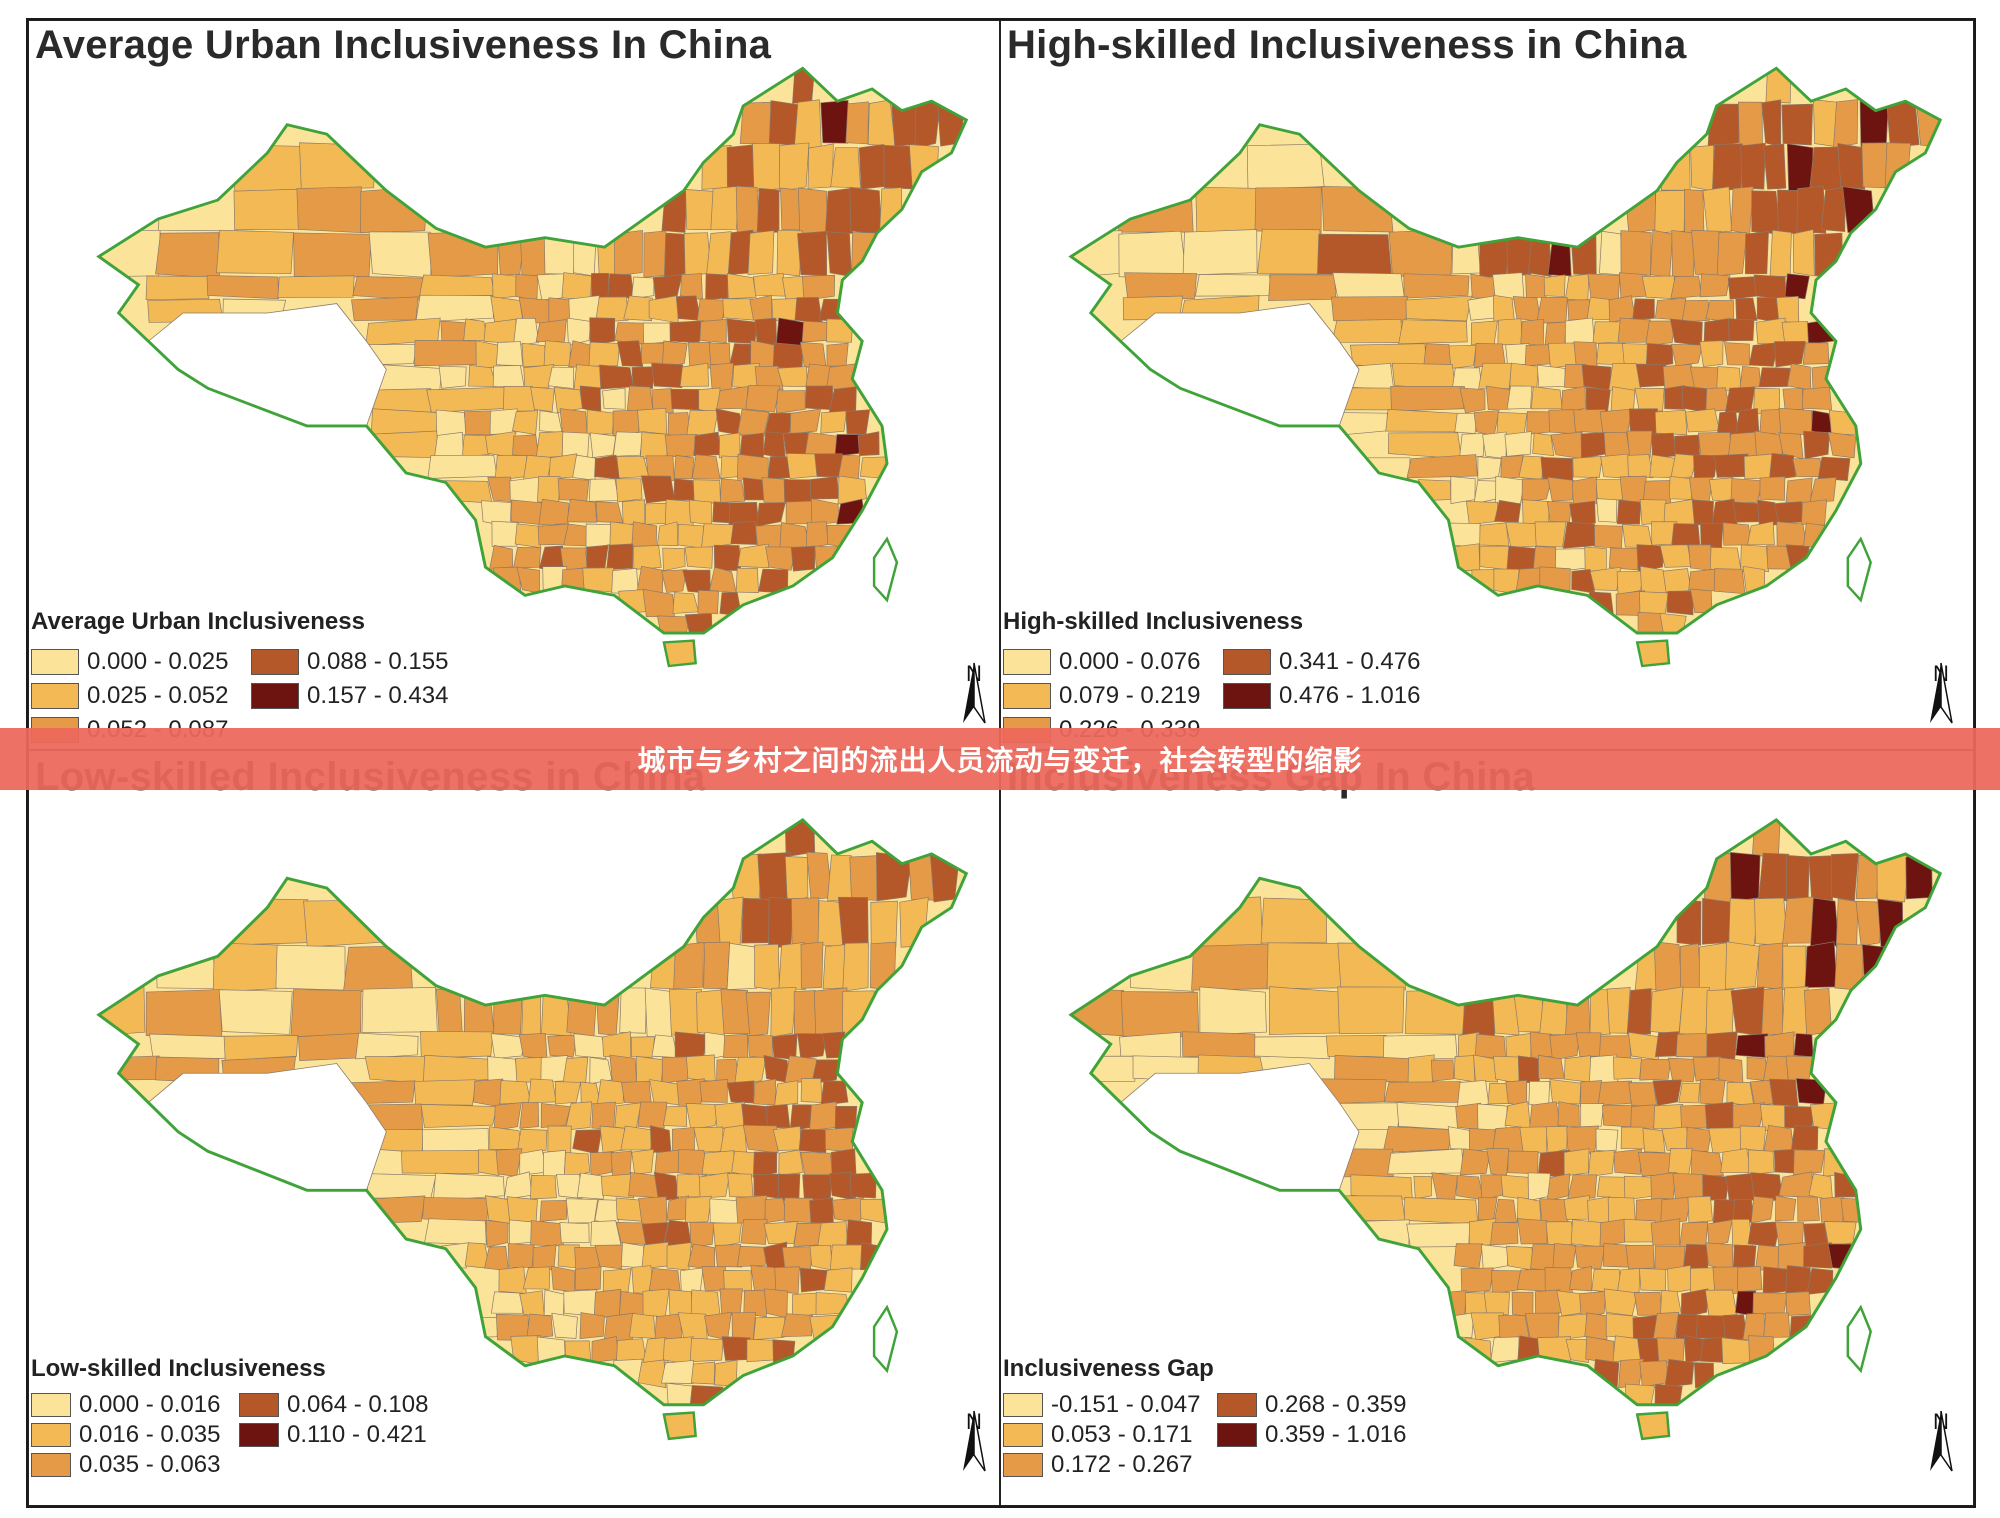 This screenshot has height=1518, width=2000. I want to click on legend-label: 0.268 - 0.359, so click(1336, 1404).